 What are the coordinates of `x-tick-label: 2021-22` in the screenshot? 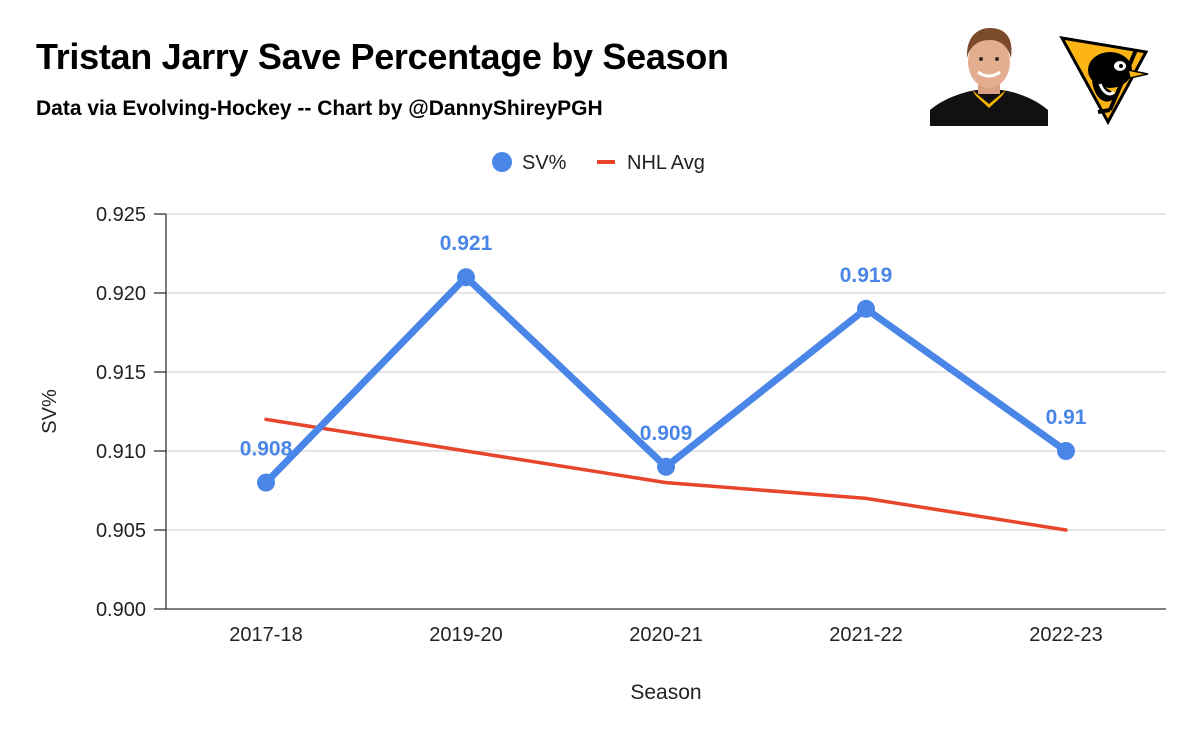 It's located at (865, 635).